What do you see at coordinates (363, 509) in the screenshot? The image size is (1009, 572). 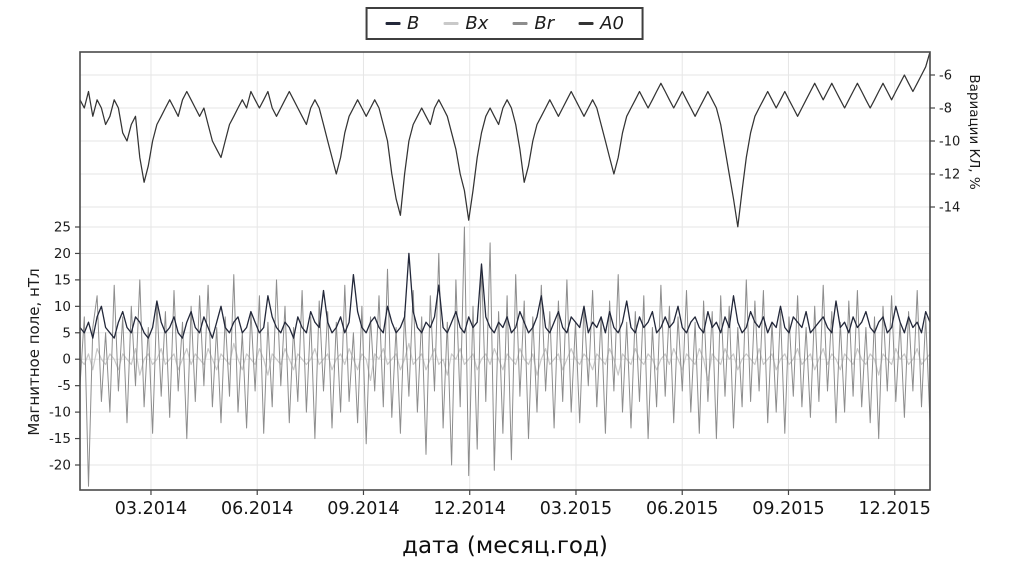 I see `x-tick-label: 09.2014` at bounding box center [363, 509].